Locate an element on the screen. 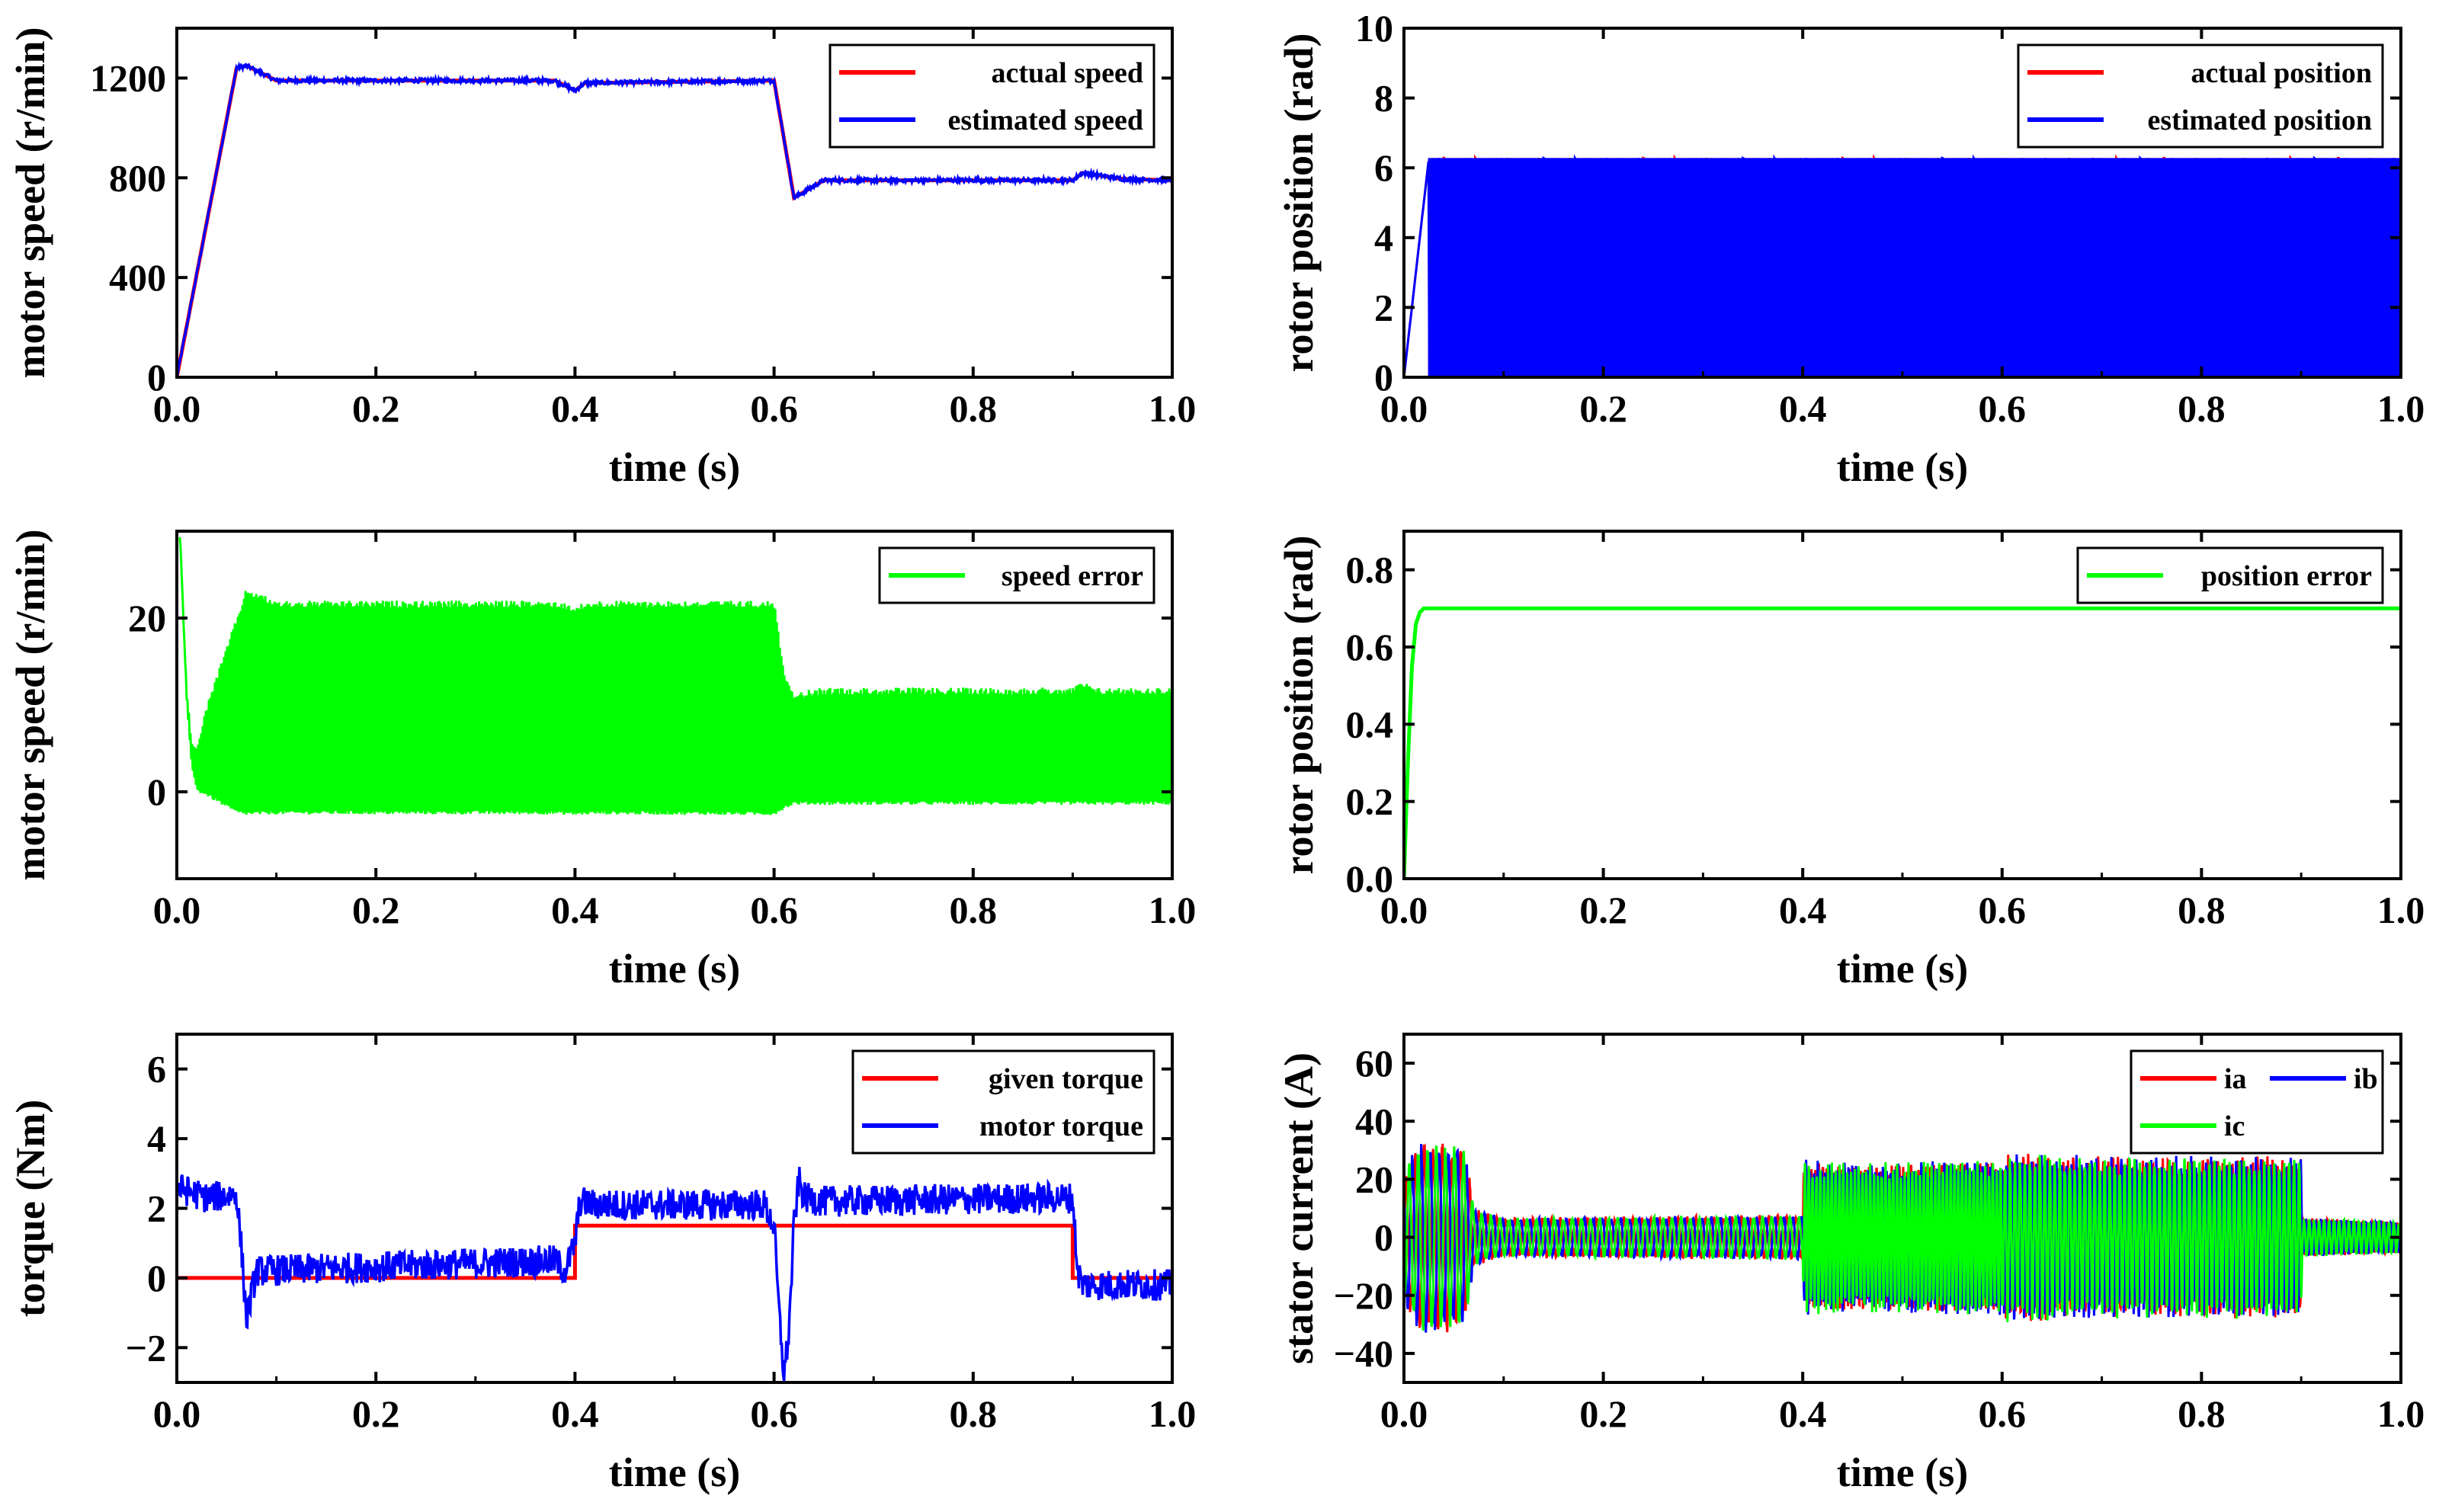  series-speed-error is located at coordinates (675, 676).